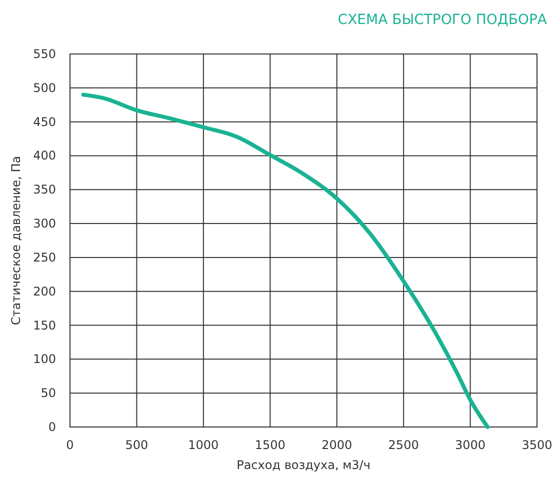  I want to click on x-tick-label: 0, so click(70, 445).